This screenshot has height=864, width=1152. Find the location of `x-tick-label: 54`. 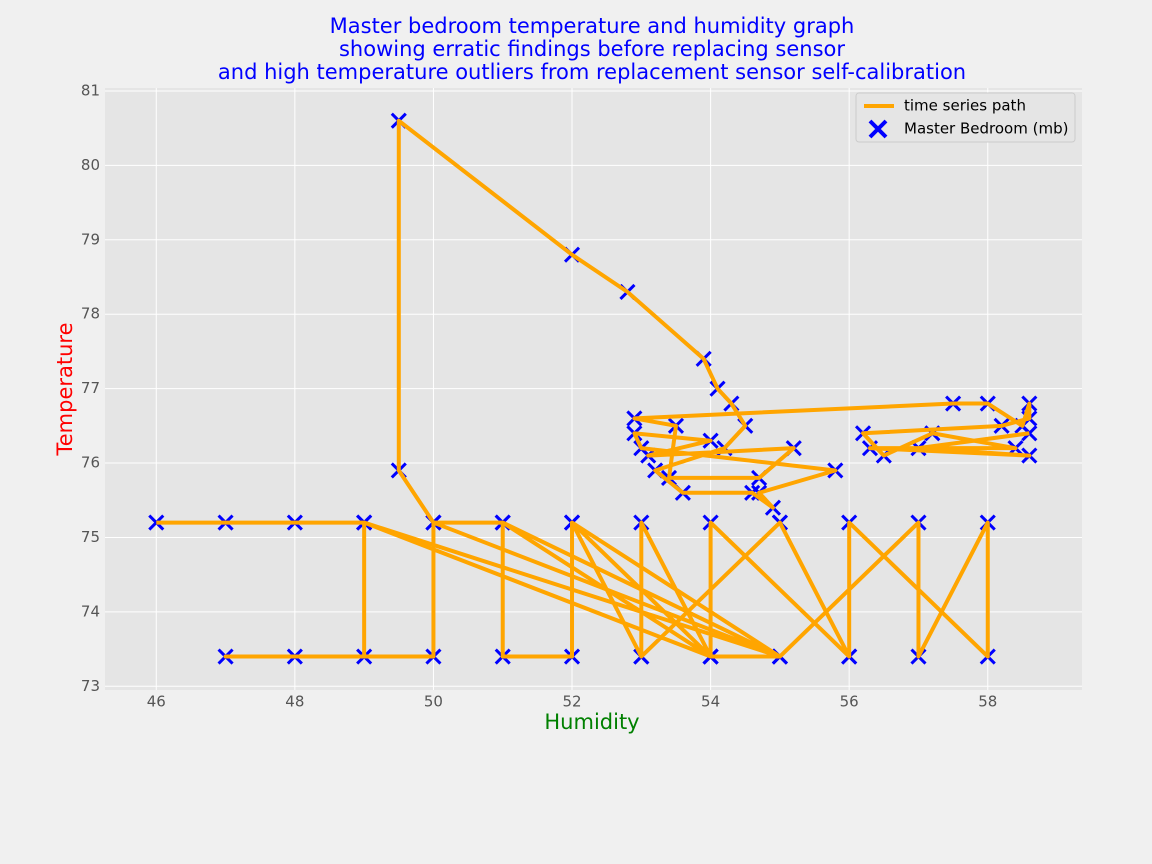

x-tick-label: 54 is located at coordinates (710, 702).